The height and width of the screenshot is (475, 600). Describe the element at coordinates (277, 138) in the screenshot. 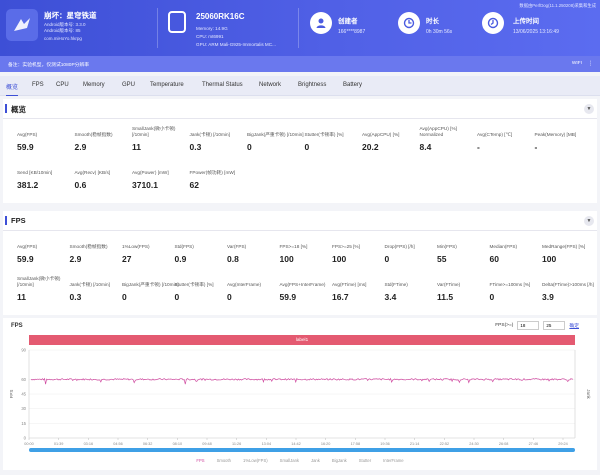

I see `metric-card: BigJank(严重卡顿) [/10min] 0` at that location.